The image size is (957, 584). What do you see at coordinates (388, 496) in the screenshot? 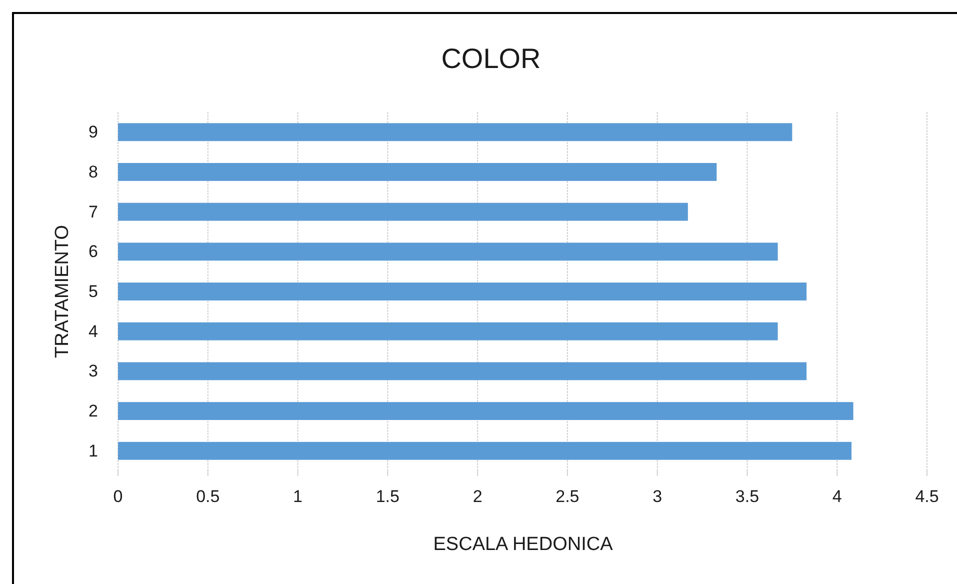
I see `x-tick-label: 1.5` at bounding box center [388, 496].